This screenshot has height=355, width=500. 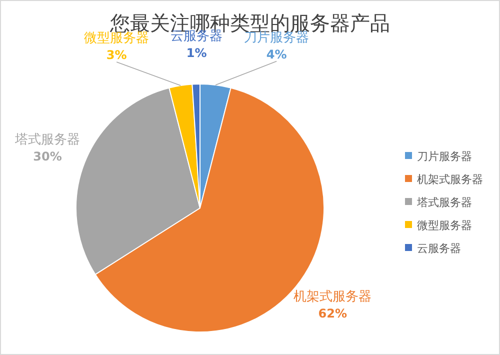 I want to click on slice-label: 机架式服务器, so click(x=333, y=296).